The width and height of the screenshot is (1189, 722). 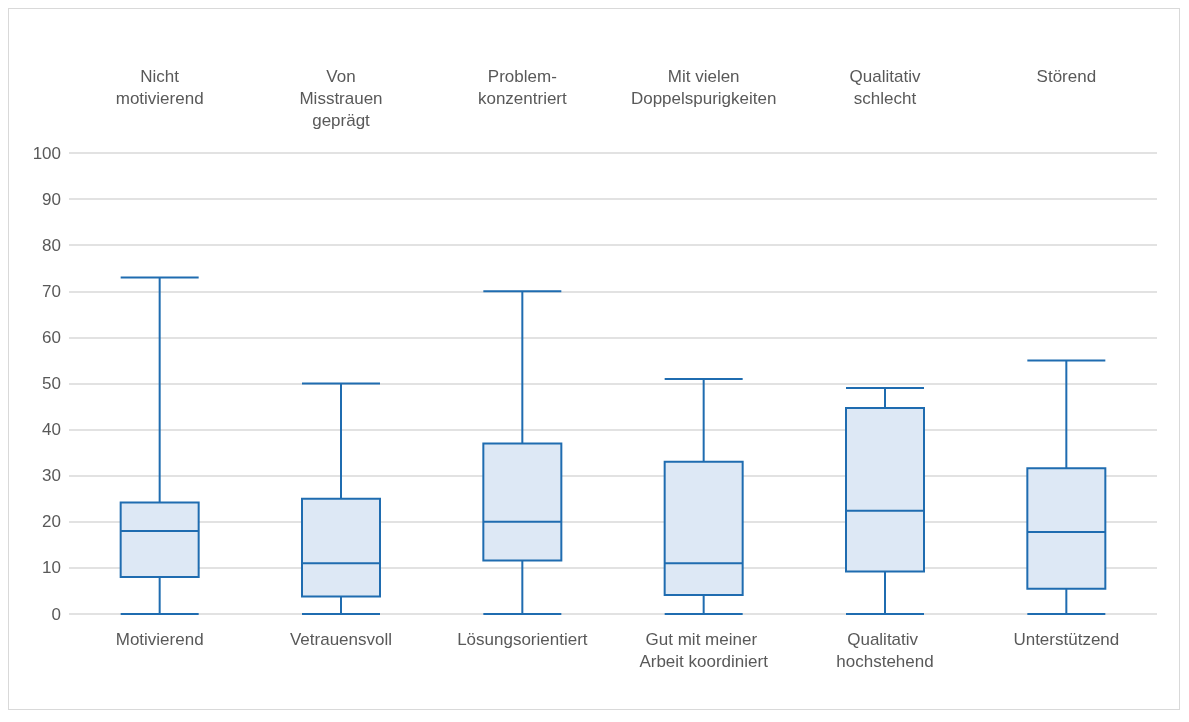 I want to click on y-tick-label: 30, so click(x=51, y=476).